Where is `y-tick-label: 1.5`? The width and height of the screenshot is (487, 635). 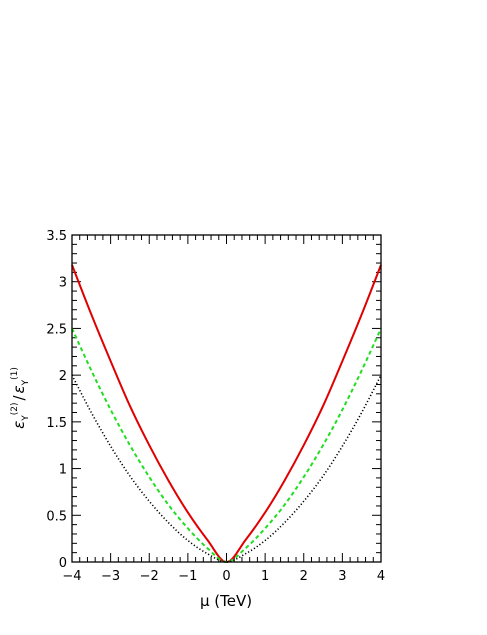 y-tick-label: 1.5 is located at coordinates (56, 423).